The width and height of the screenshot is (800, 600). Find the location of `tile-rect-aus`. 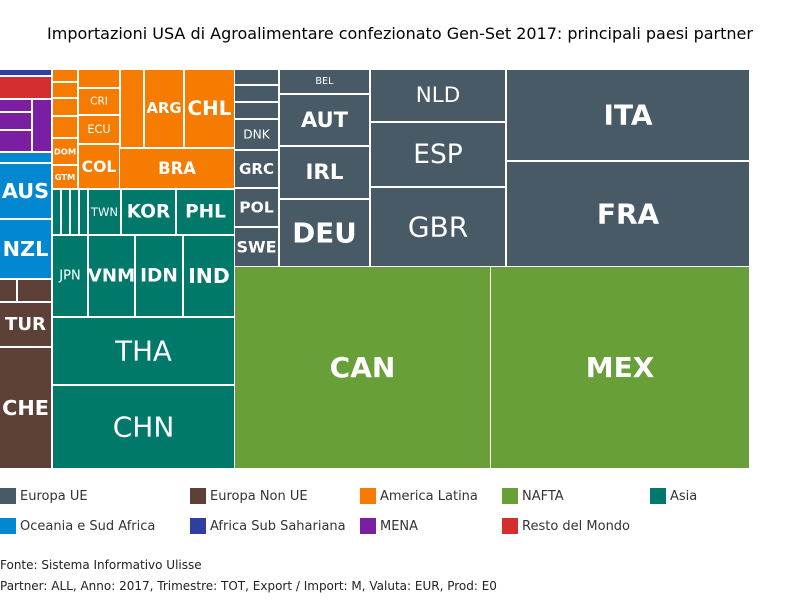

tile-rect-aus is located at coordinates (25, 191).